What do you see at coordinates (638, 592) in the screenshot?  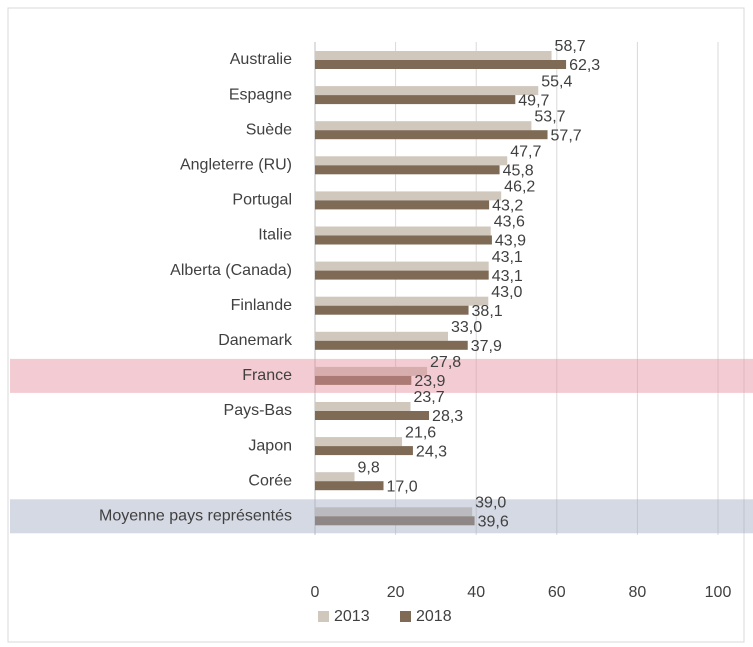 I see `x-tick-label: 80` at bounding box center [638, 592].